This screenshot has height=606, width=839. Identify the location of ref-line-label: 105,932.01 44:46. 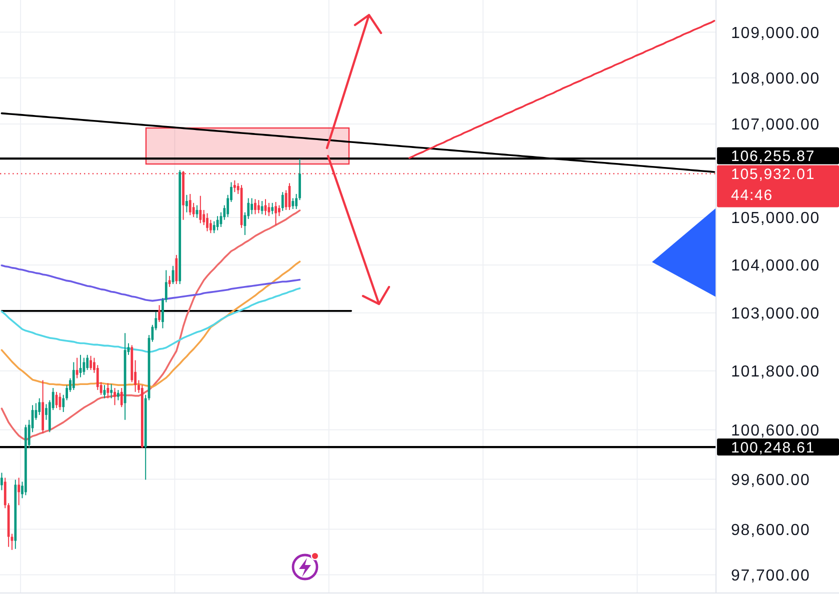
(773, 185).